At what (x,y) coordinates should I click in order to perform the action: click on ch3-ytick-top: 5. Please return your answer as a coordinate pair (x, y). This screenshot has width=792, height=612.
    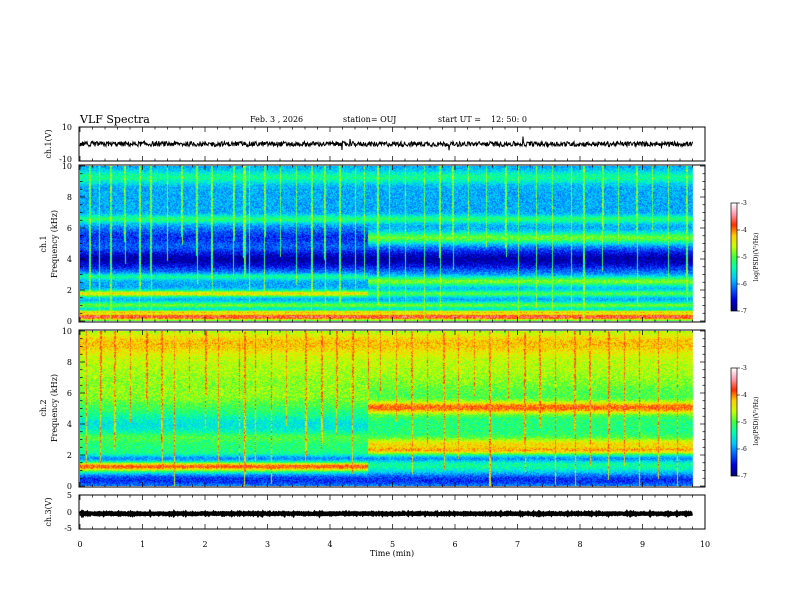
    Looking at the image, I should click on (69, 495).